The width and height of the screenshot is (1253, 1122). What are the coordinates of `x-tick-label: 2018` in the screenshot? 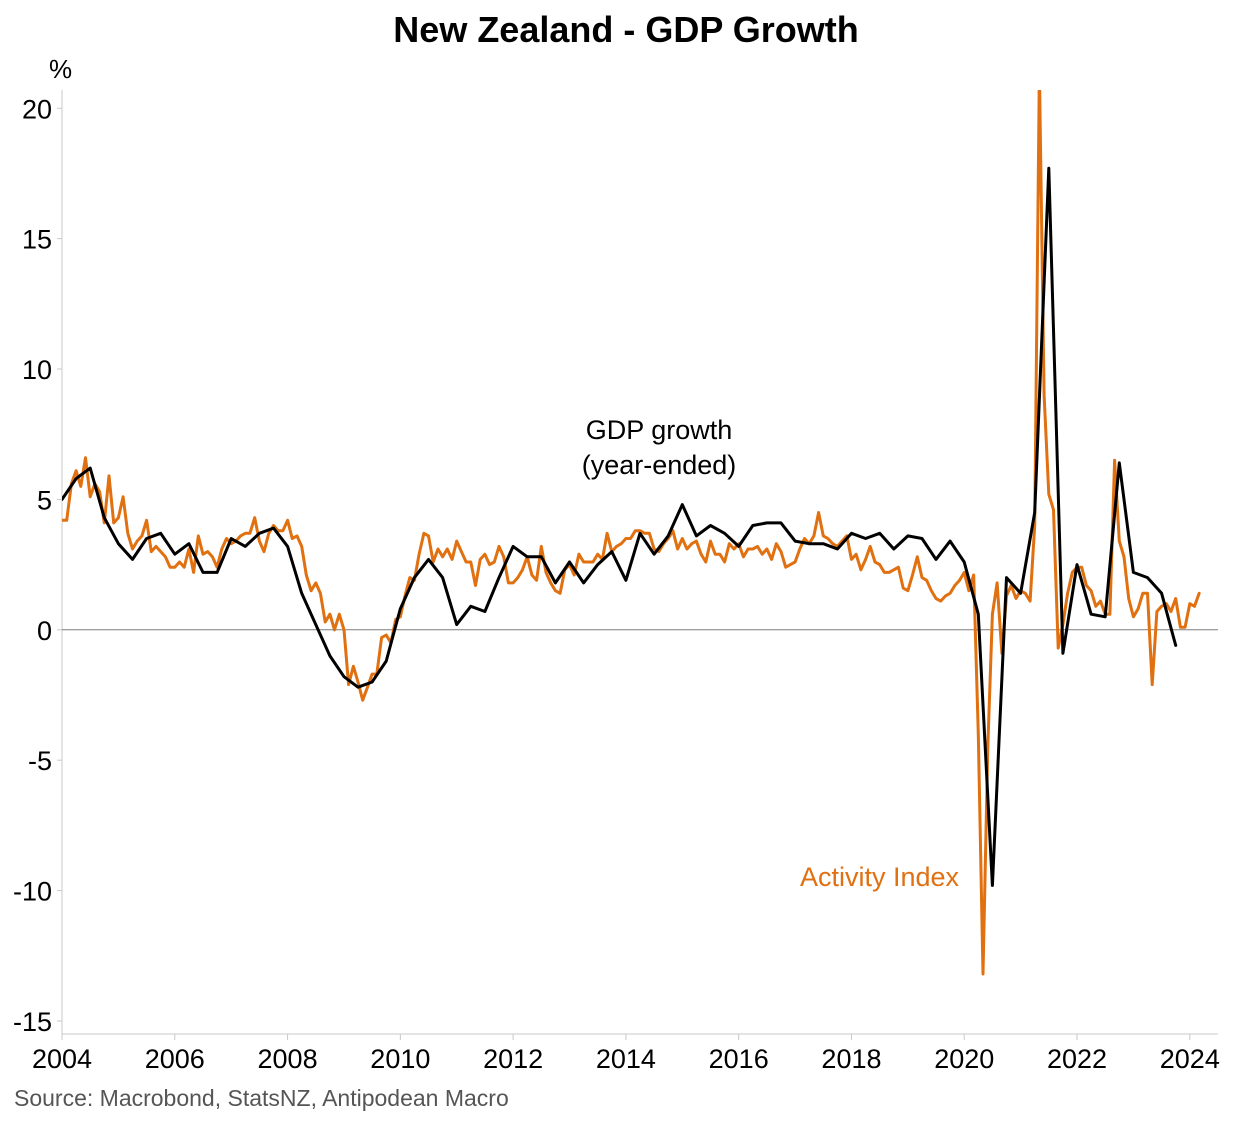 It's located at (851, 1059).